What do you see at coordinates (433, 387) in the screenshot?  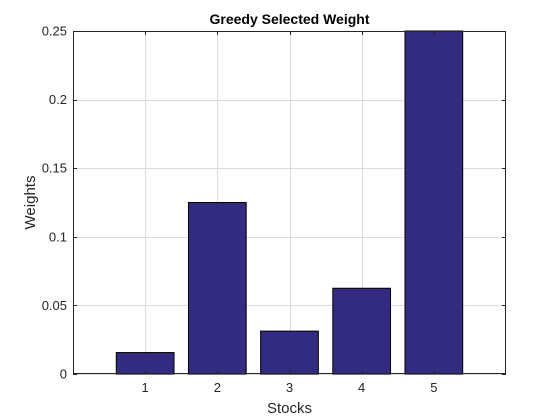 I see `x-tick-label: 5` at bounding box center [433, 387].